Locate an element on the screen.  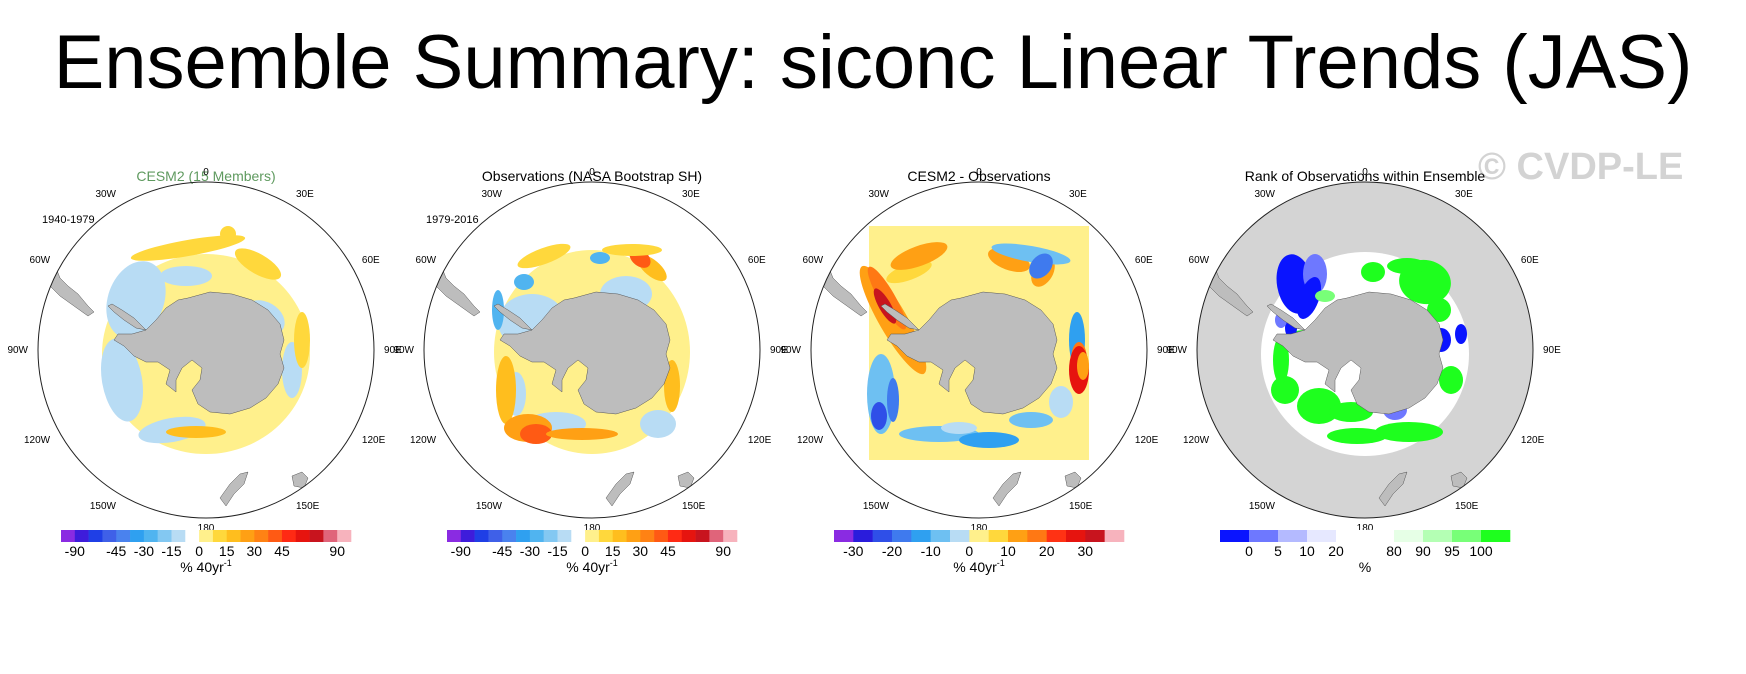
colorbar-rank: 0 5 10 20 80 90 95 100% is located at coordinates (1365, 552).